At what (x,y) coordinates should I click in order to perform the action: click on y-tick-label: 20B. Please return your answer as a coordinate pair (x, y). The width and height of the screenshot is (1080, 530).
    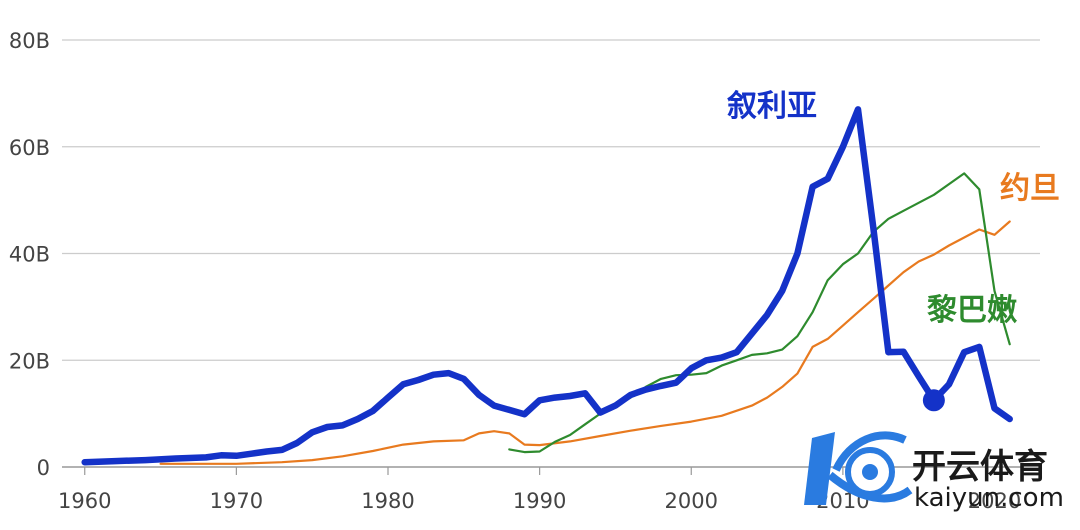
    Looking at the image, I should click on (29, 361).